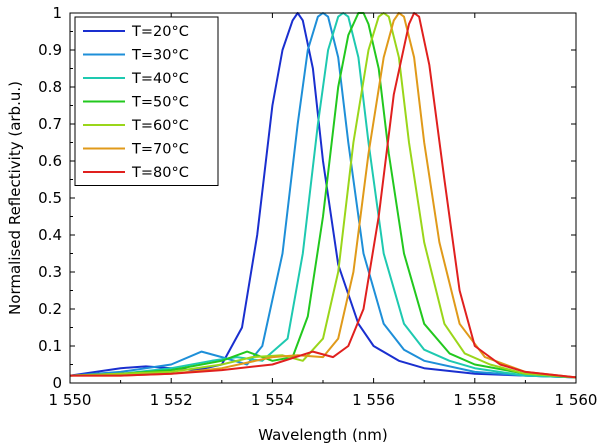 This screenshot has width=601, height=446. I want to click on y-tick-label: 0.1, so click(50, 346).